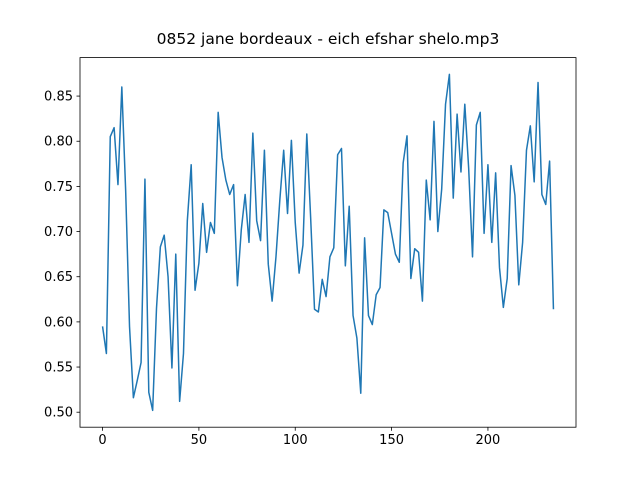 This screenshot has height=480, width=640. Describe the element at coordinates (102, 440) in the screenshot. I see `x-tick-label: 0` at that location.